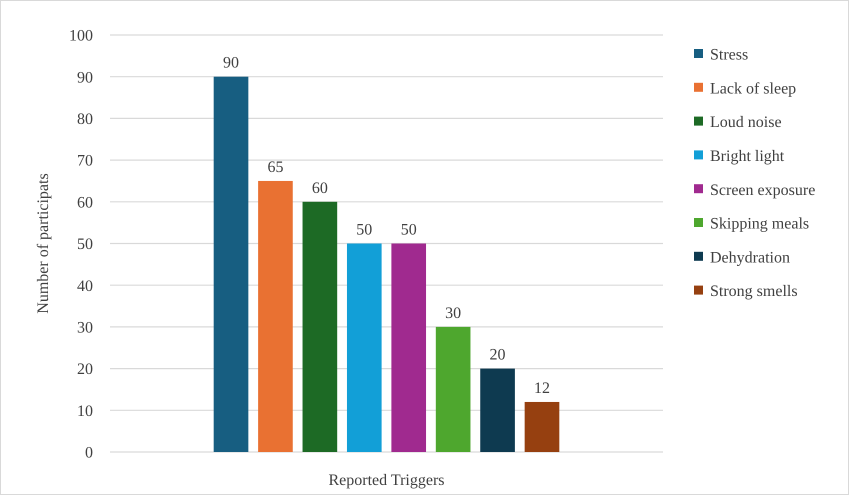 The width and height of the screenshot is (849, 495). I want to click on legend-label: Lack of sleep, so click(753, 89).